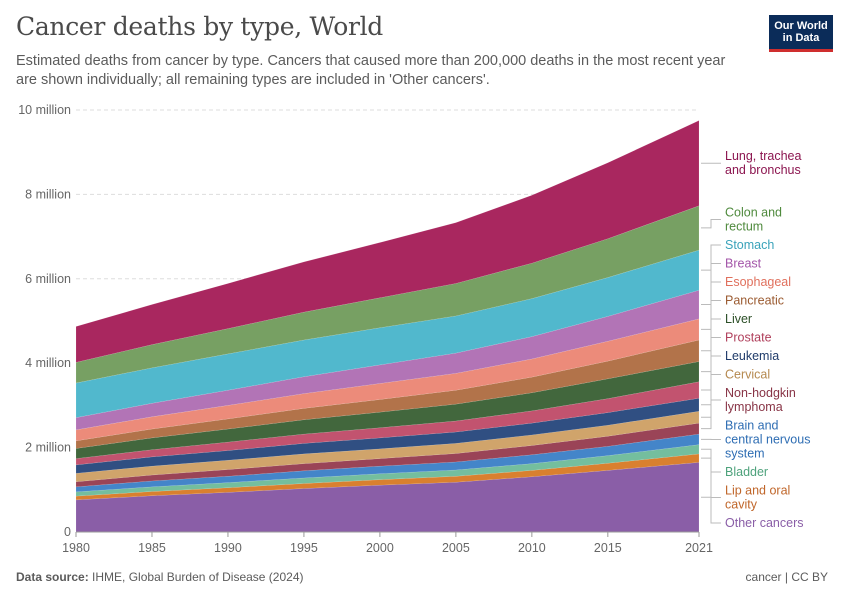 Image resolution: width=850 pixels, height=600 pixels. I want to click on series-label-text: Breast, so click(743, 264).